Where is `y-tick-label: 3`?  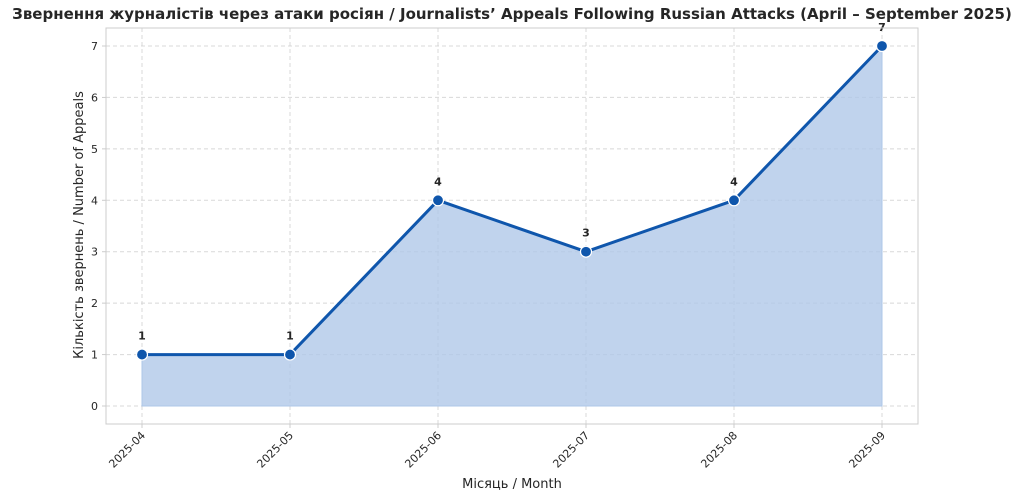 y-tick-label: 3 is located at coordinates (94, 252).